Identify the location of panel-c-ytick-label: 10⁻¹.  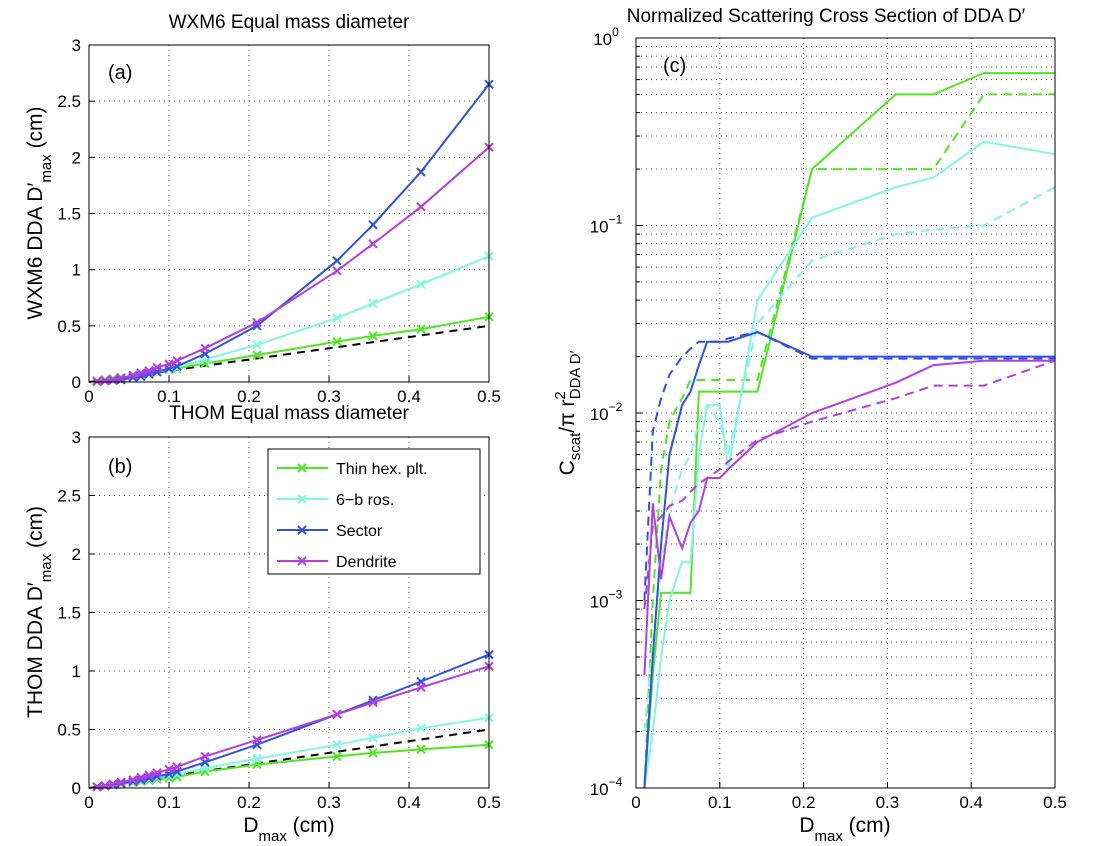
(606, 225).